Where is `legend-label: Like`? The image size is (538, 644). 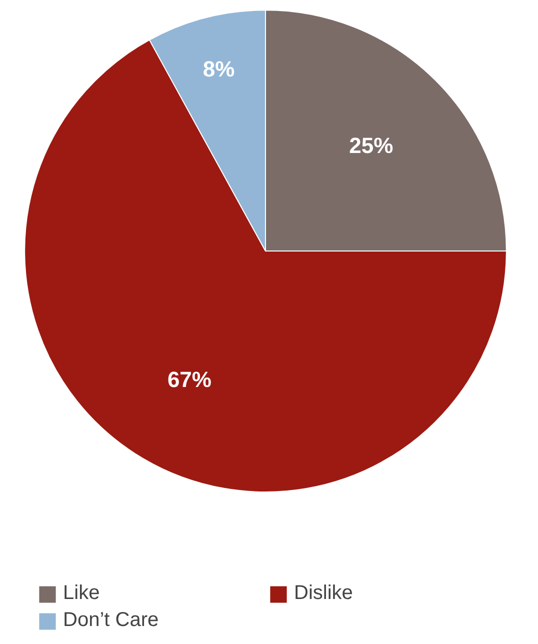 legend-label: Like is located at coordinates (82, 593).